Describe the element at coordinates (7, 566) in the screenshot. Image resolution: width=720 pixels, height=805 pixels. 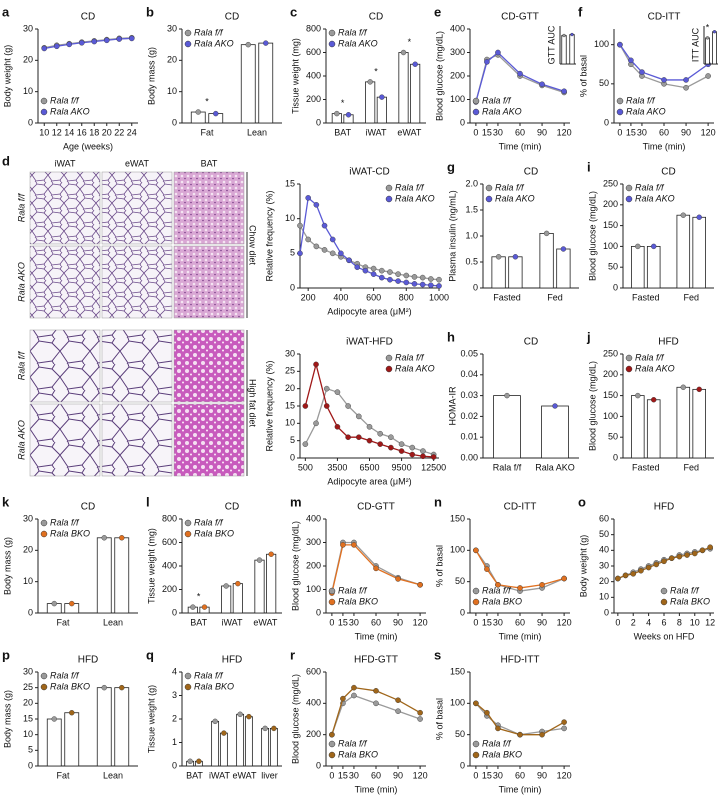
I see `y-axis-title: Body mass (g)` at that location.